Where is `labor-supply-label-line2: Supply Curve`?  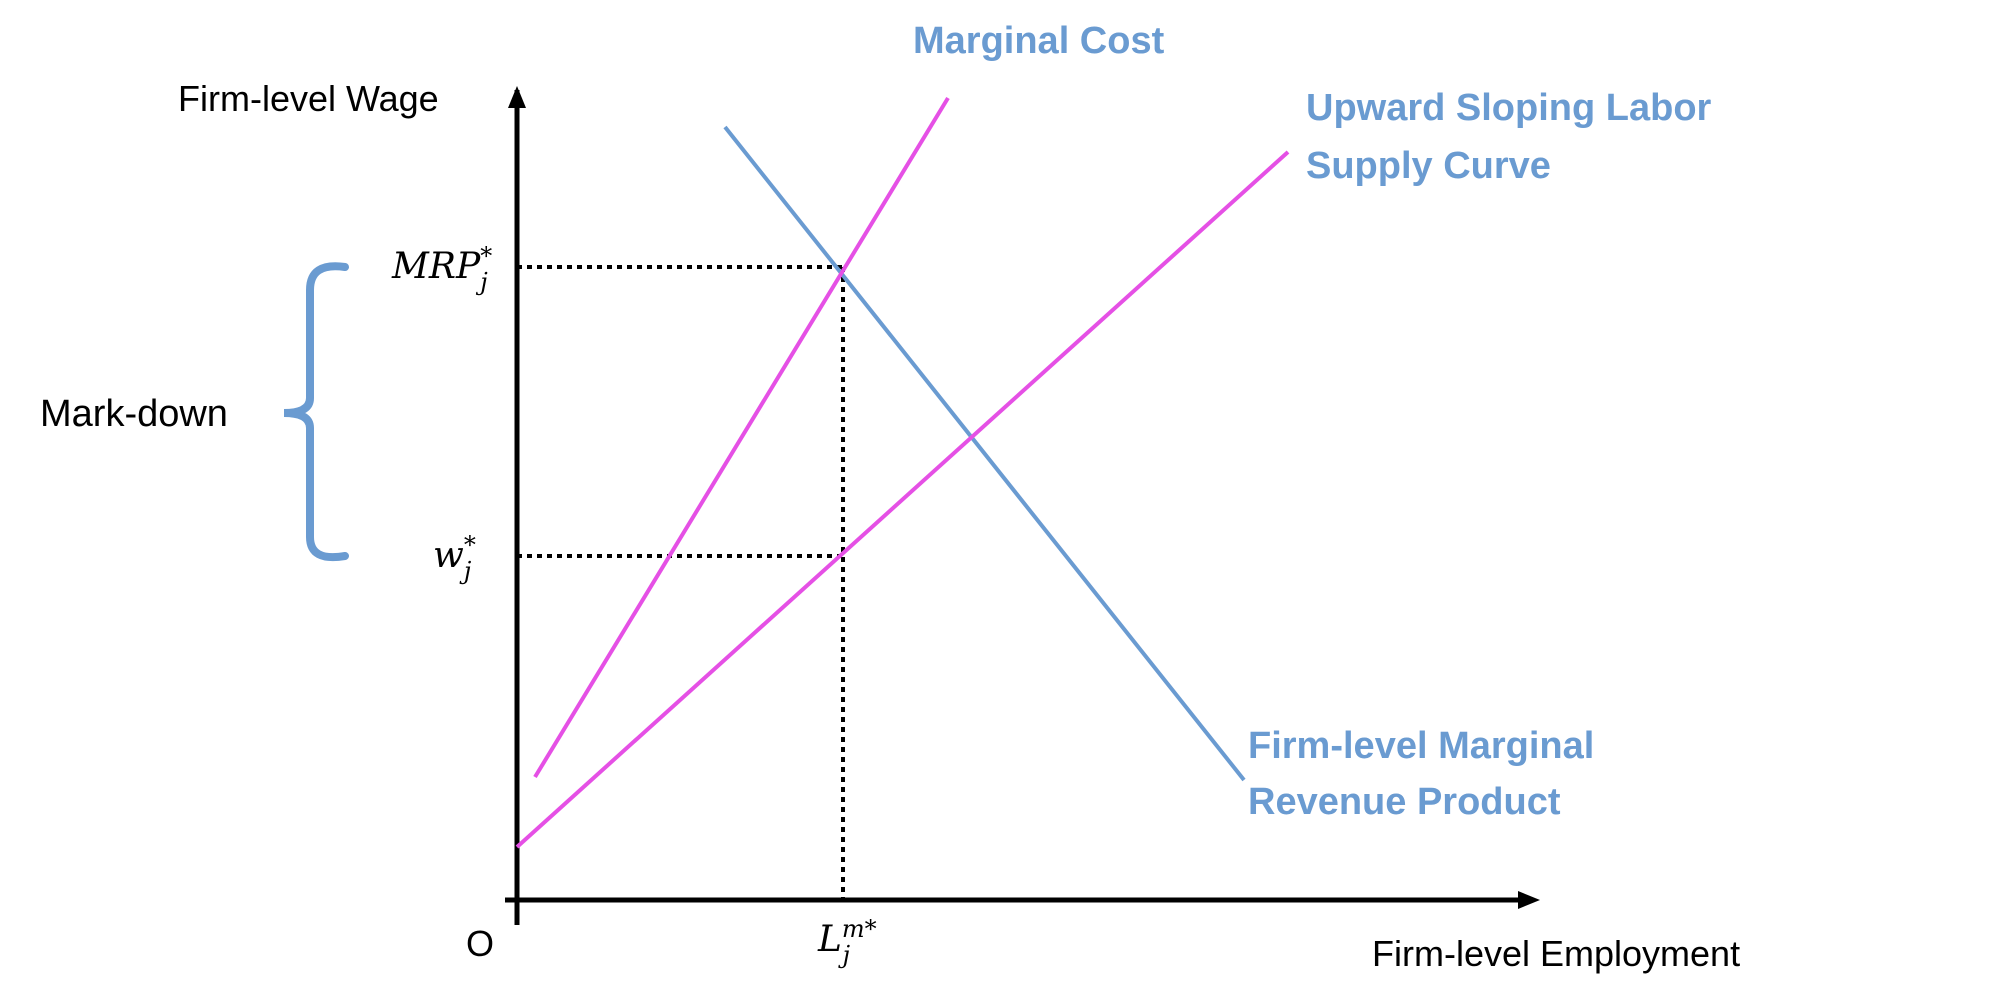 labor-supply-label-line2: Supply Curve is located at coordinates (1428, 166).